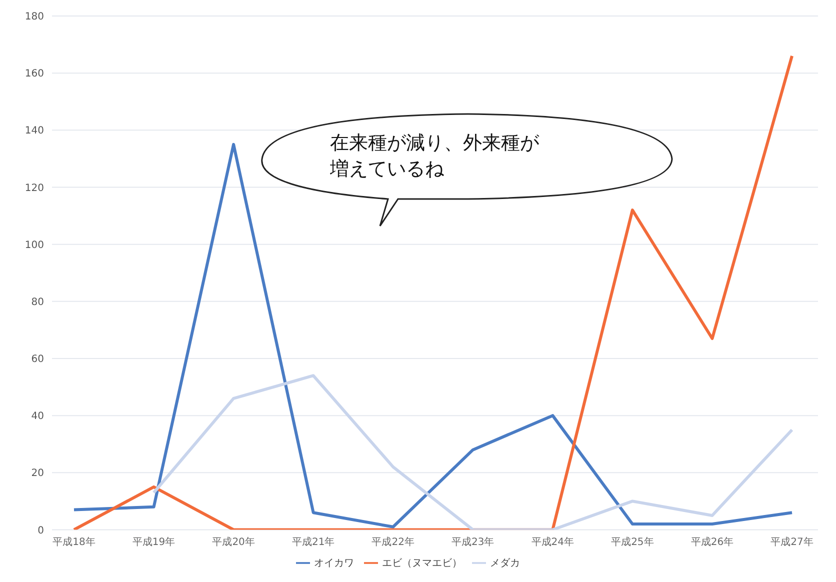  What do you see at coordinates (34, 74) in the screenshot?
I see `y-tick-label: 160` at bounding box center [34, 74].